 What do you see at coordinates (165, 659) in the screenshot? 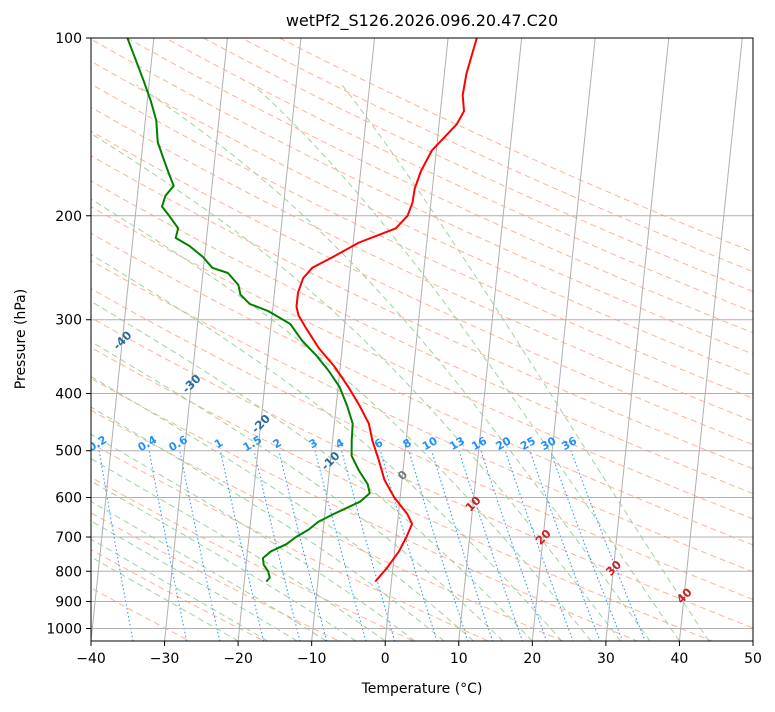
I see `x-tick-label: −30` at bounding box center [165, 659].